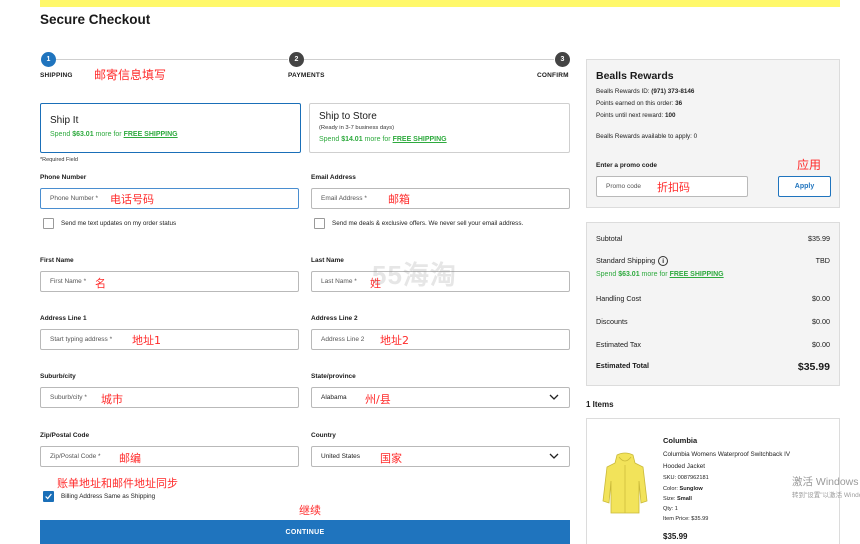 The width and height of the screenshot is (860, 544). Describe the element at coordinates (58, 376) in the screenshot. I see `city-label: Suburb/city` at that location.